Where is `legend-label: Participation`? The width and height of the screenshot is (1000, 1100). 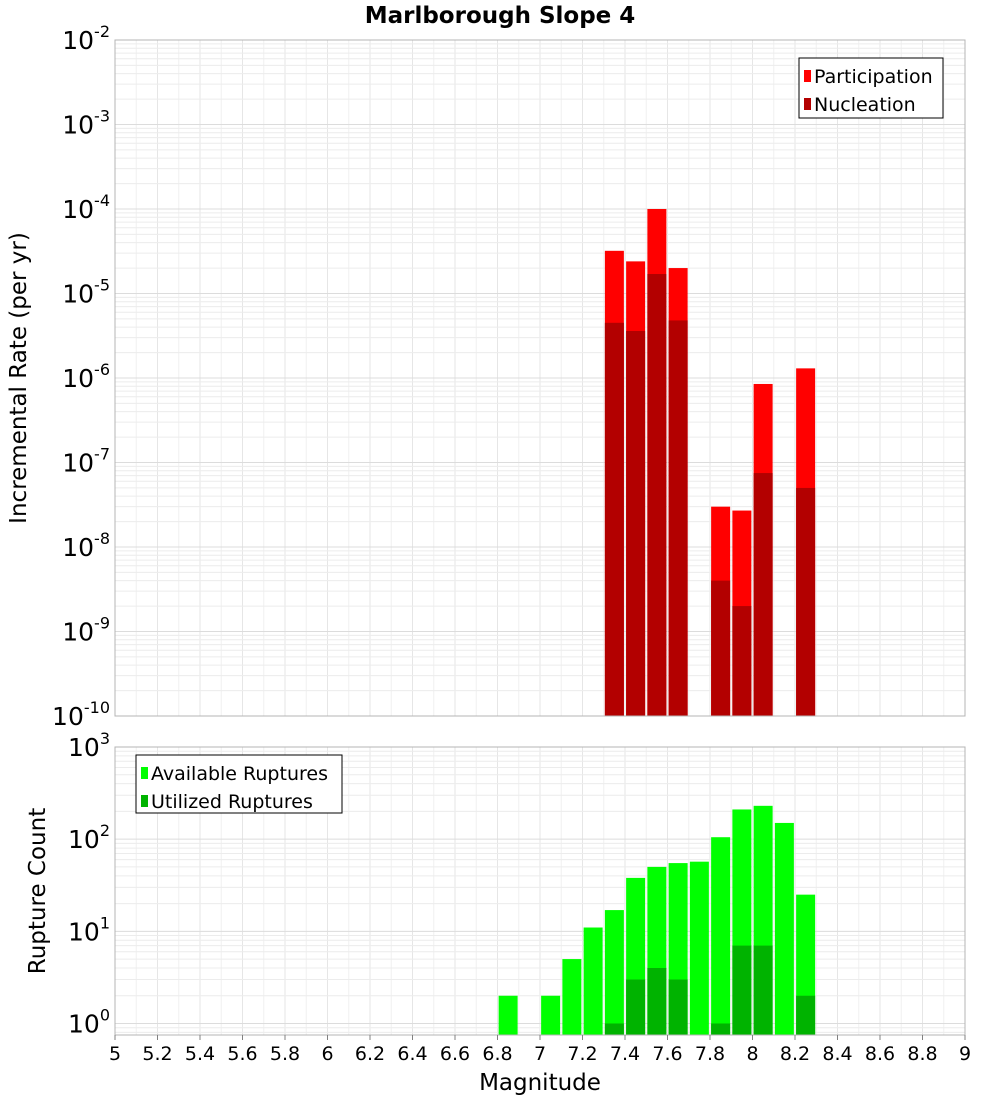 legend-label: Participation is located at coordinates (873, 77).